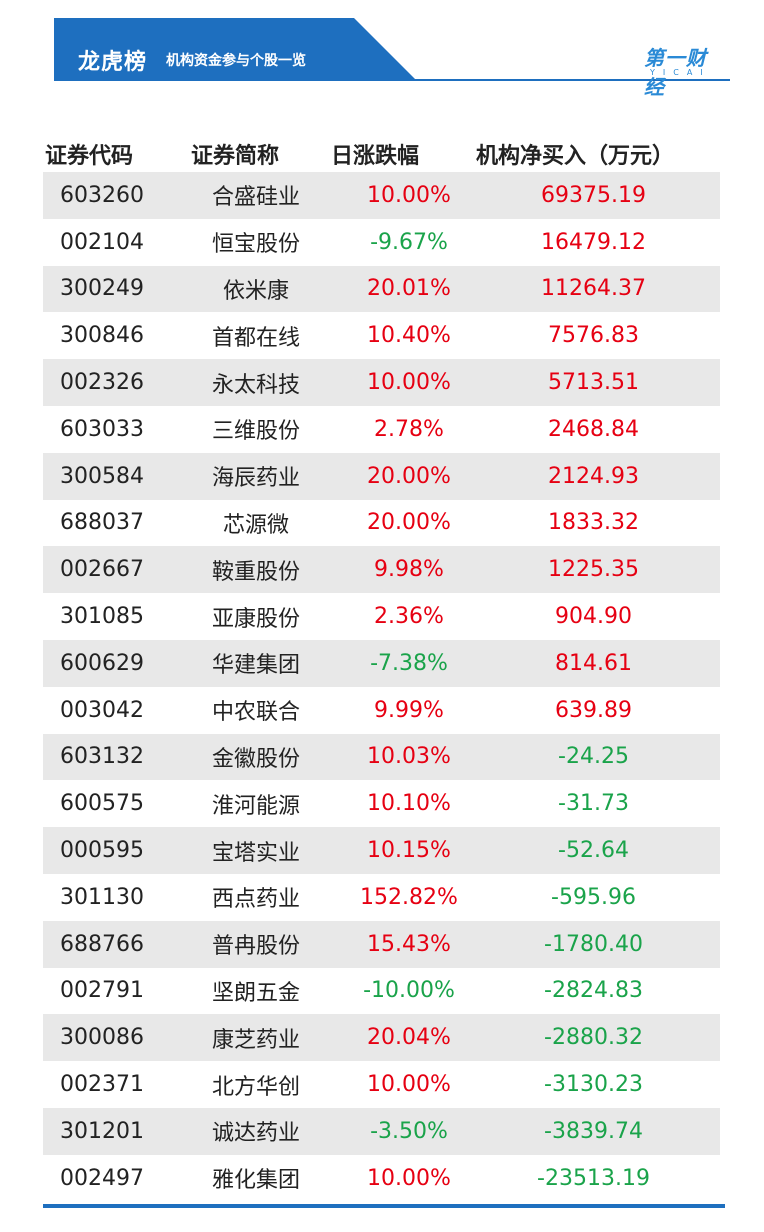 This screenshot has width=764, height=1232. What do you see at coordinates (102, 289) in the screenshot?
I see `stock-code: 300249` at bounding box center [102, 289].